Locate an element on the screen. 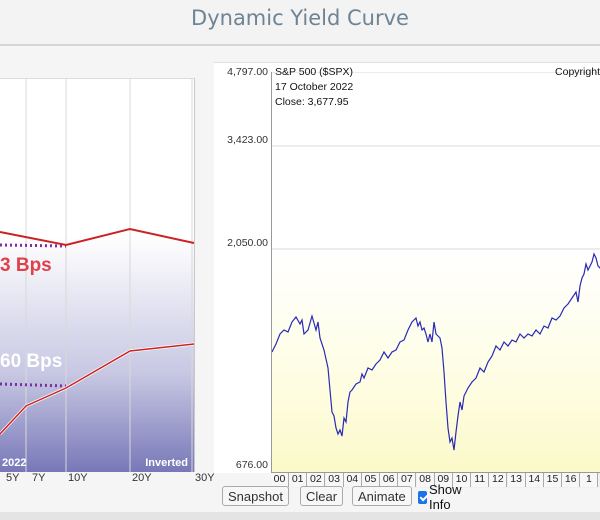  y-tick-label: 3,423.00 is located at coordinates (247, 140).